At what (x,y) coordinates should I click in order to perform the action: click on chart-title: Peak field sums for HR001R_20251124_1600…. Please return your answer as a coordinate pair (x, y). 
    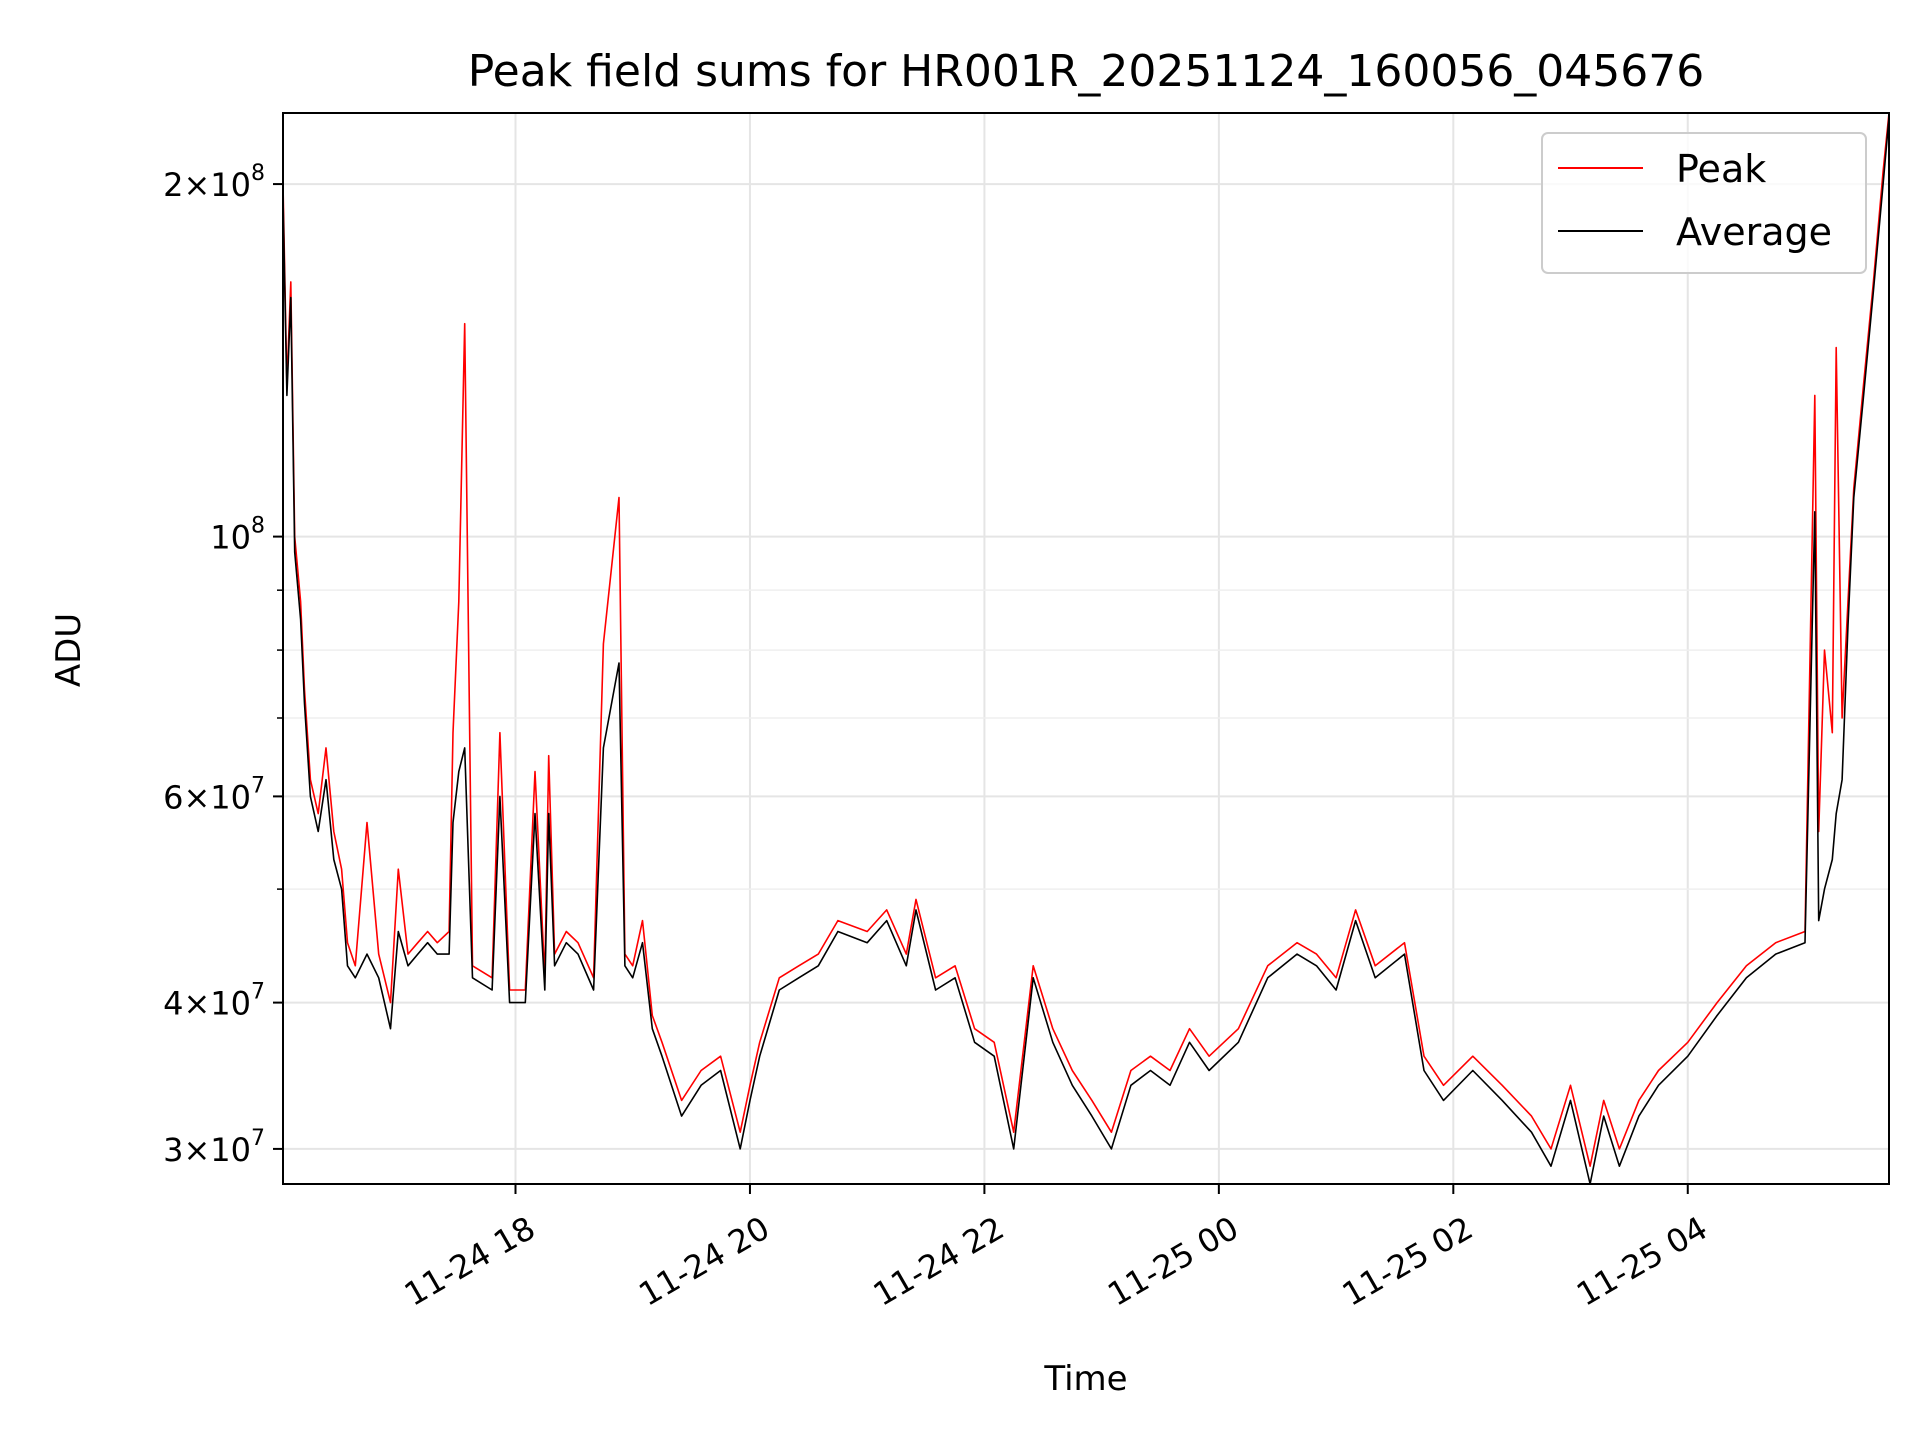
    Looking at the image, I should click on (1086, 71).